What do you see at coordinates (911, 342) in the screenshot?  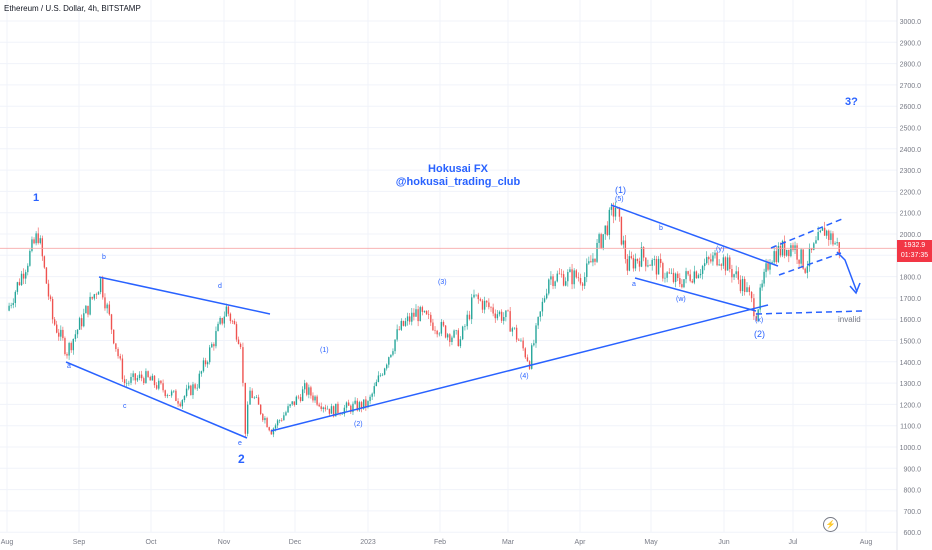 I see `price-tick-label: 1500.0` at bounding box center [911, 342].